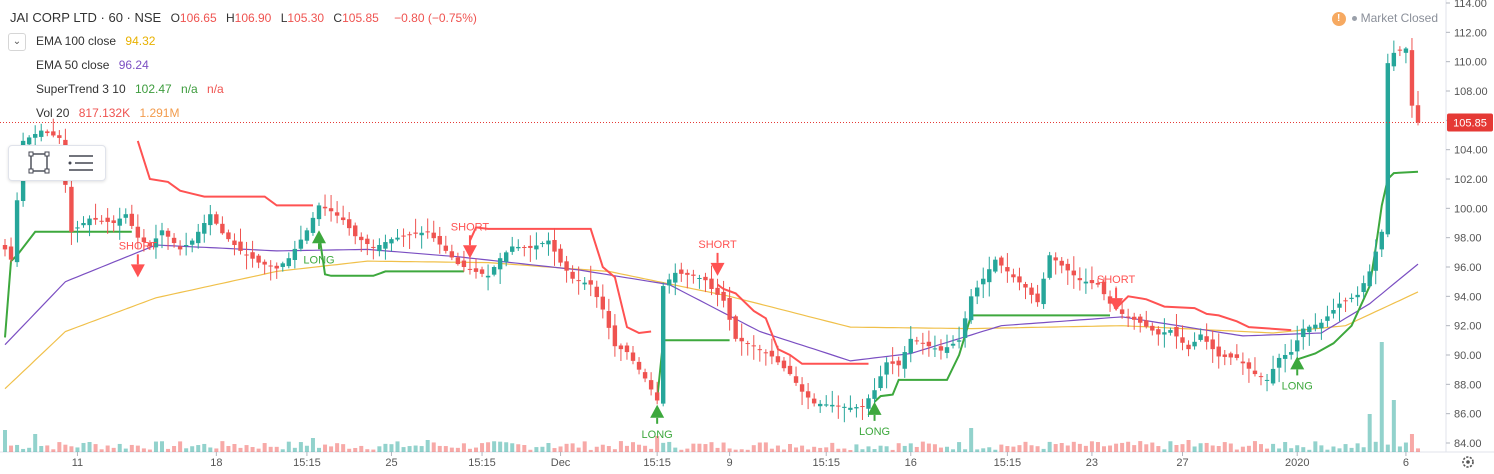 The width and height of the screenshot is (1494, 474). I want to click on indicator-name: EMA 50 close, so click(73, 65).